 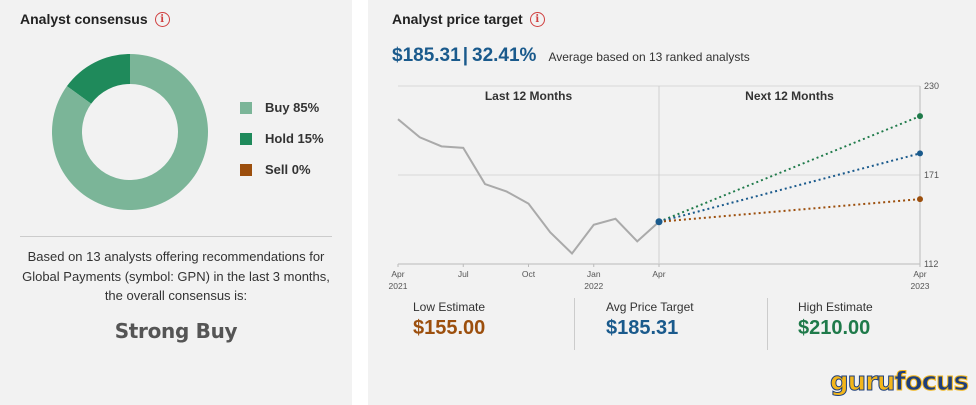 What do you see at coordinates (504, 55) in the screenshot?
I see `upside-percent: 32.41%` at bounding box center [504, 55].